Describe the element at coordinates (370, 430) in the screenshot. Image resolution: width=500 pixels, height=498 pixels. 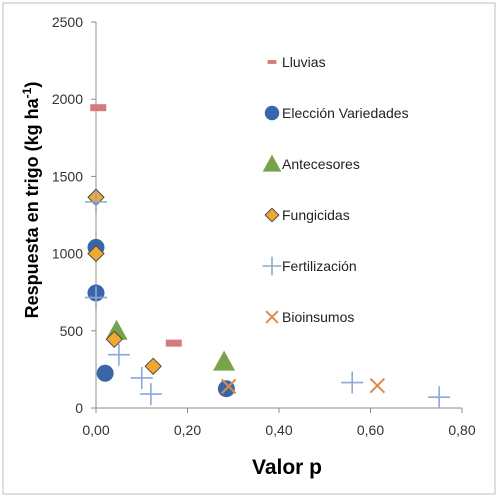
I see `x-tick-label: 0,60` at that location.